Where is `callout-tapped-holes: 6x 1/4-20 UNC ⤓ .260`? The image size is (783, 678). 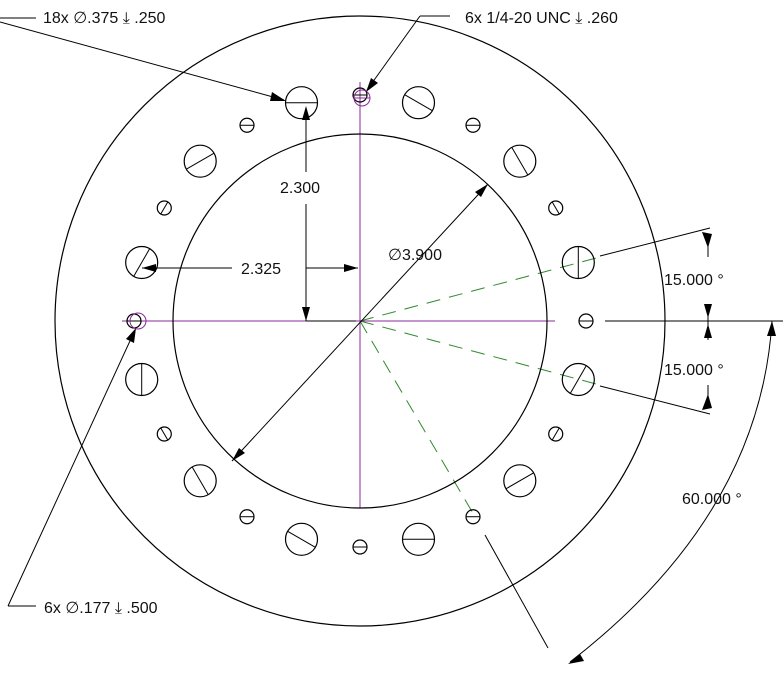
callout-tapped-holes: 6x 1/4-20 UNC ⤓ .260 is located at coordinates (492, 51).